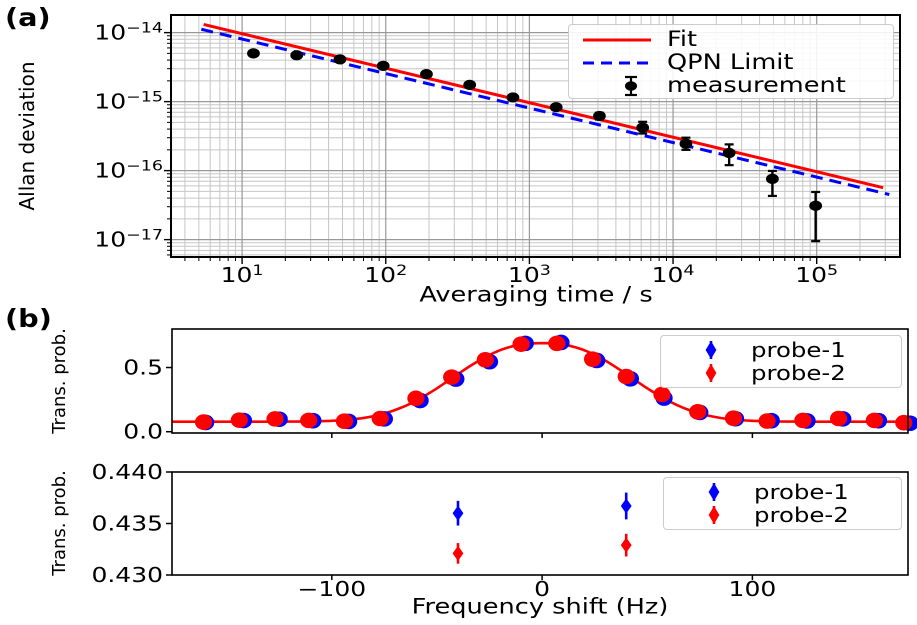  I want to click on panel-b1-tick-labels: 0.0 0.5, so click(143, 400).